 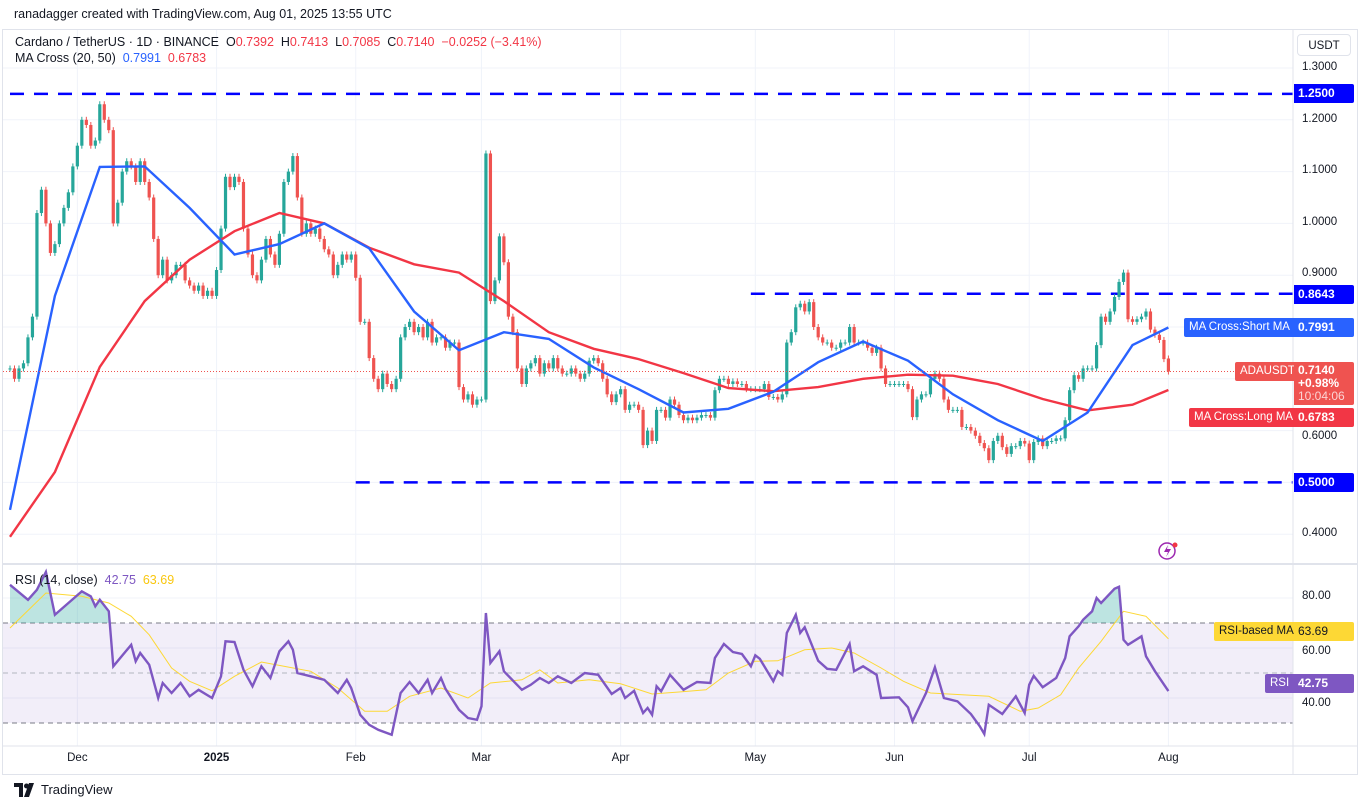 What do you see at coordinates (77, 758) in the screenshot?
I see `time-tick: Dec` at bounding box center [77, 758].